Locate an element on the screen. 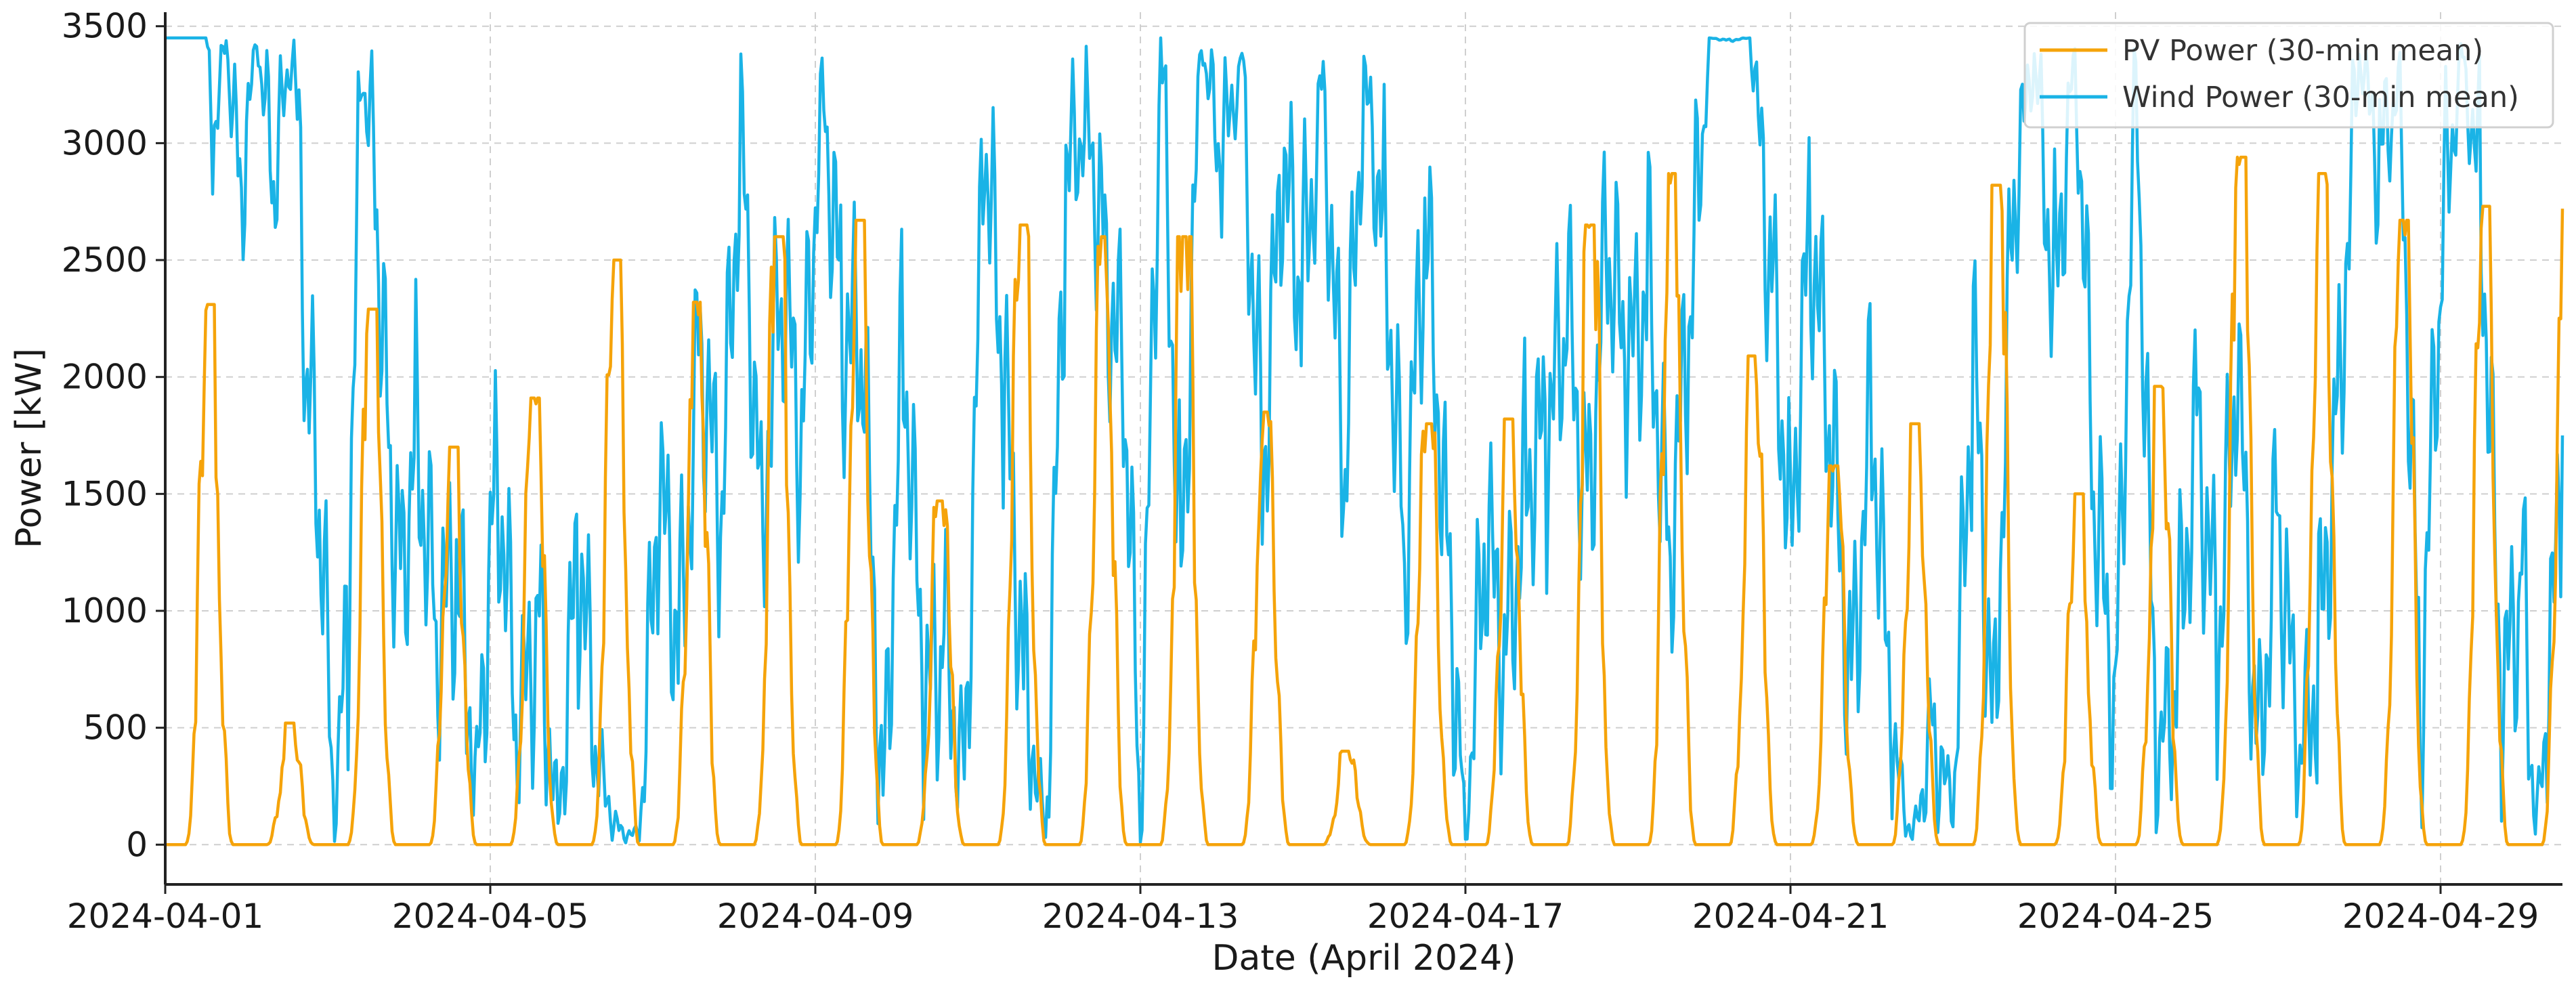  y-tick-label: 1500 is located at coordinates (105, 494).